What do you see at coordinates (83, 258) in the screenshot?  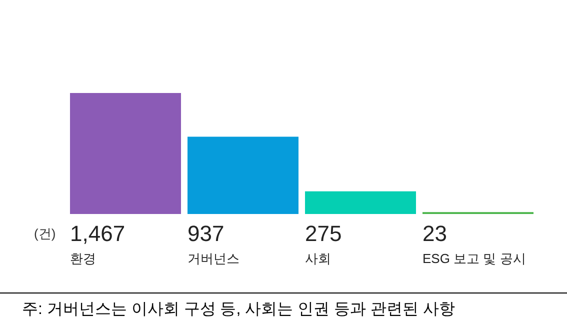 I see `x-tick-label: 환경` at bounding box center [83, 258].